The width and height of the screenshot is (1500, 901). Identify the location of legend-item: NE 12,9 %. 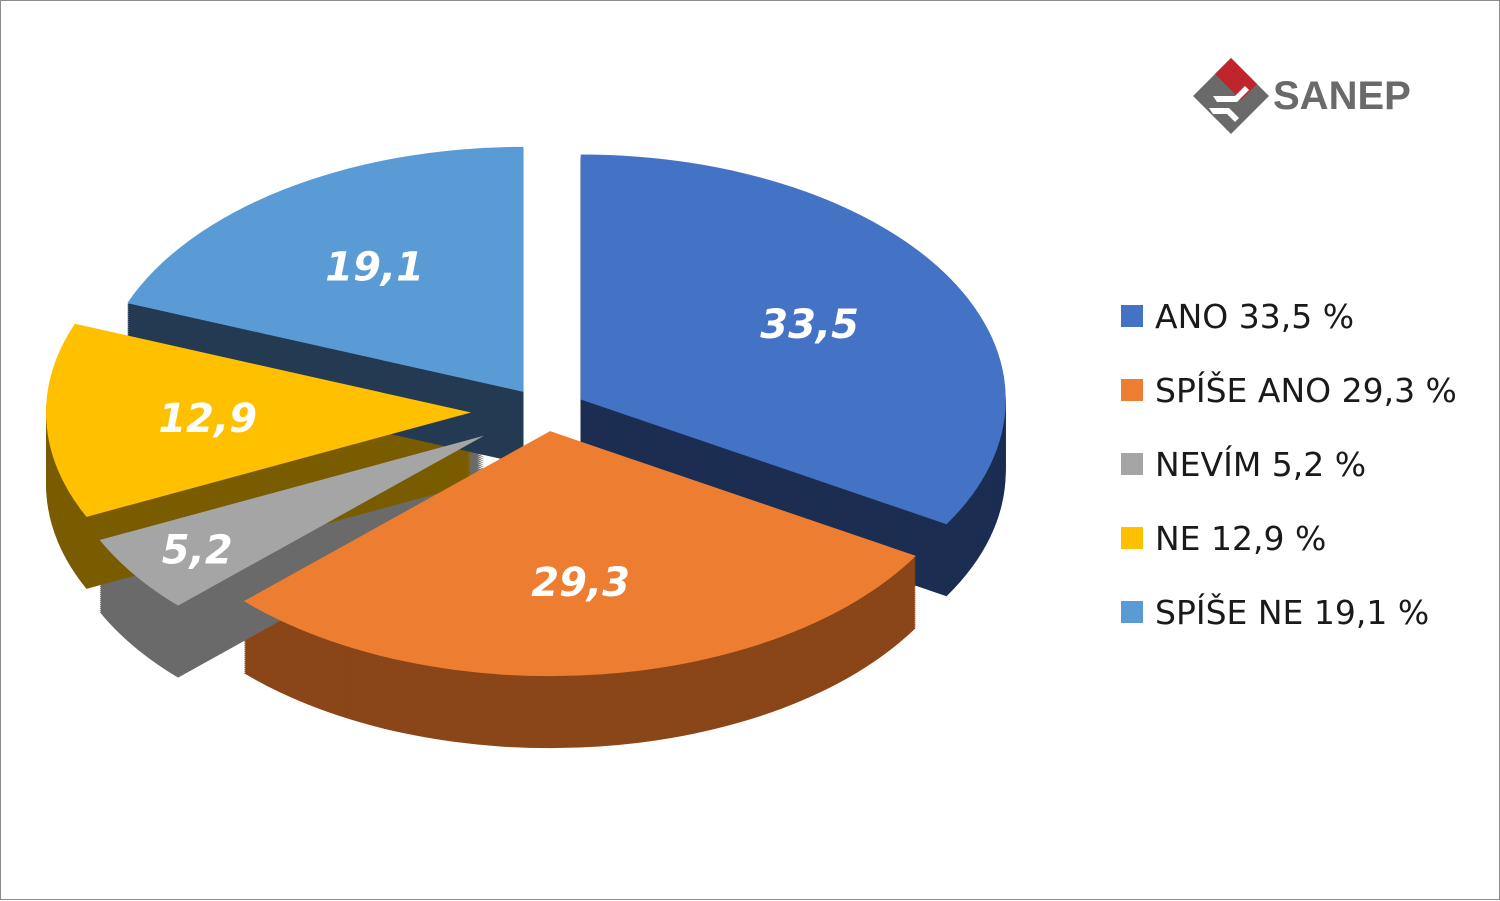
(1289, 538).